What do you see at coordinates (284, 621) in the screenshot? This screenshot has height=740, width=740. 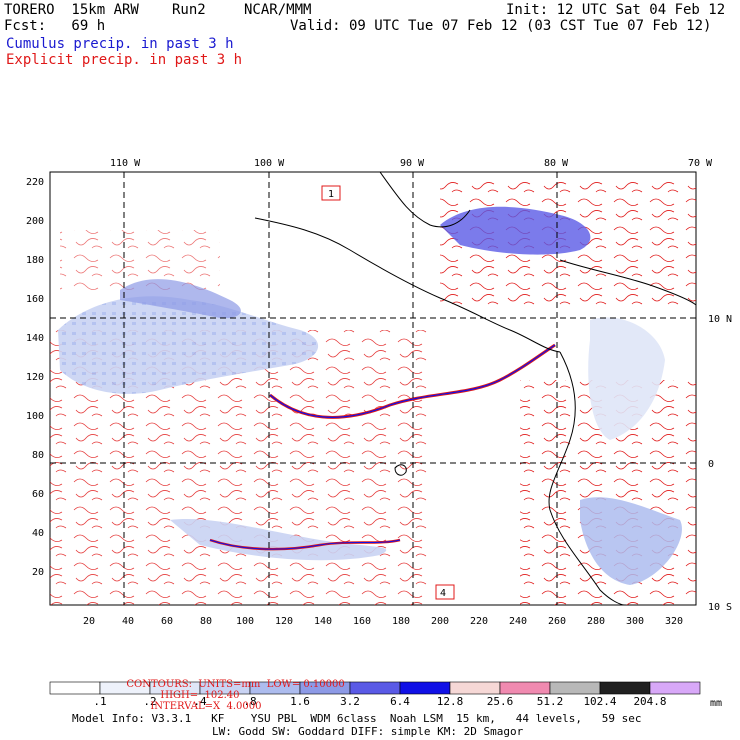 I see `x-tick: 120` at bounding box center [284, 621].